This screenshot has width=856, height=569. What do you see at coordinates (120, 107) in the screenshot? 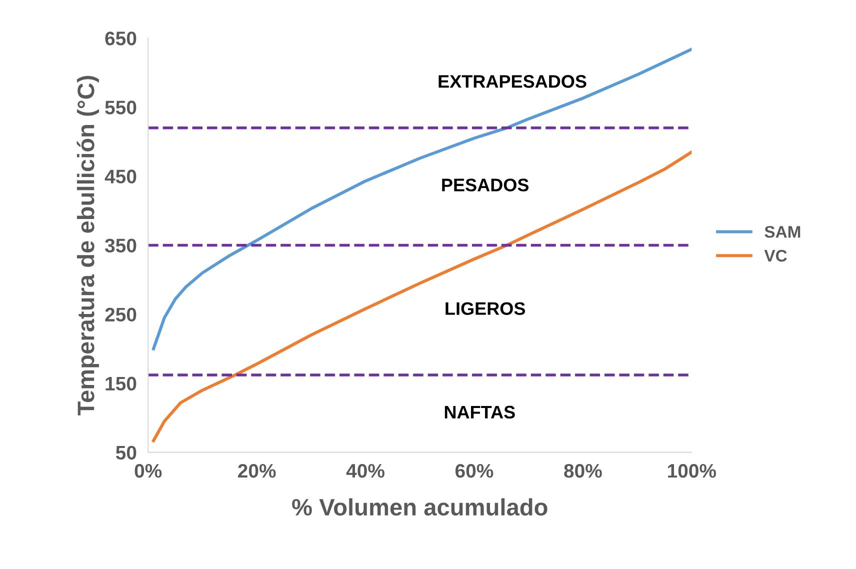
I see `y-tick-label: 550` at bounding box center [120, 107].